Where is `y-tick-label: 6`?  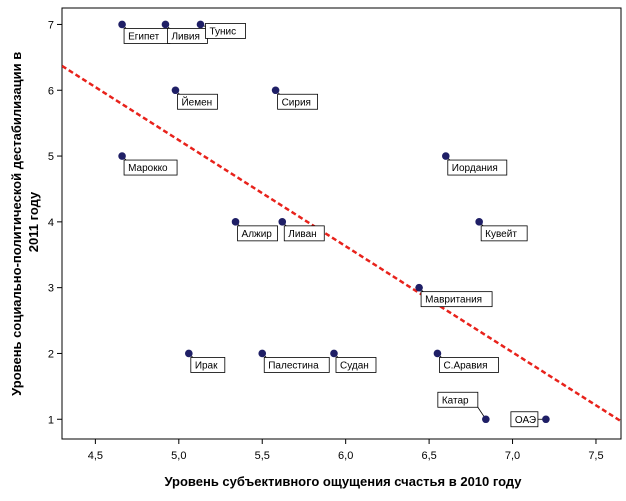
y-tick-label: 6 is located at coordinates (51, 91).